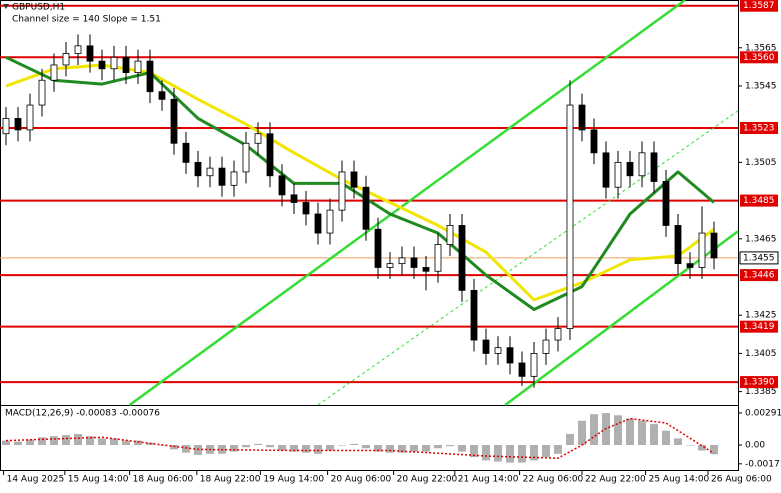 This screenshot has width=781, height=493. What do you see at coordinates (759, 258) in the screenshot?
I see `current-price-label: 1.3455` at bounding box center [759, 258].